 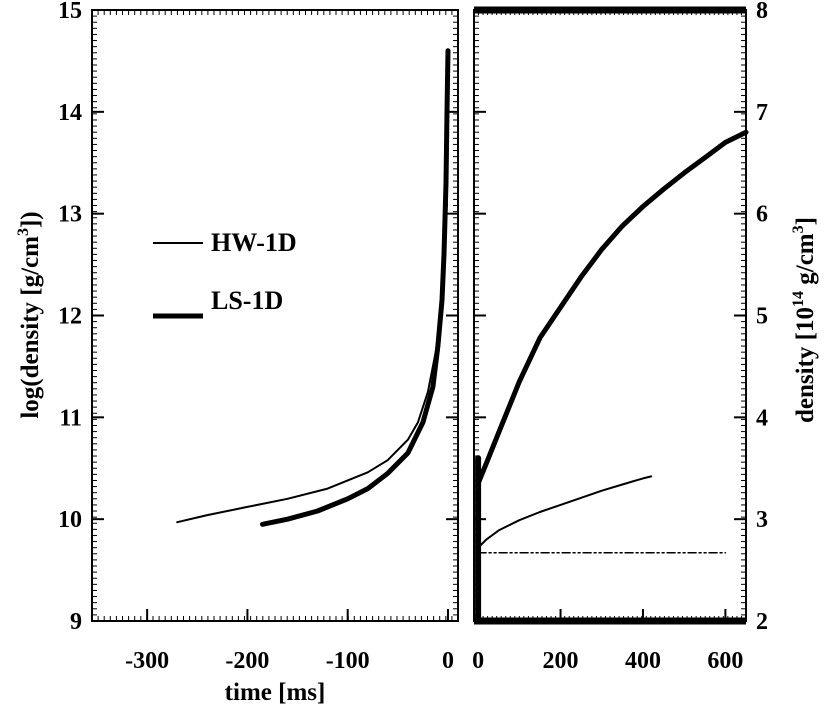 I want to click on left-x-axis-label: time [ms], so click(x=275, y=692).